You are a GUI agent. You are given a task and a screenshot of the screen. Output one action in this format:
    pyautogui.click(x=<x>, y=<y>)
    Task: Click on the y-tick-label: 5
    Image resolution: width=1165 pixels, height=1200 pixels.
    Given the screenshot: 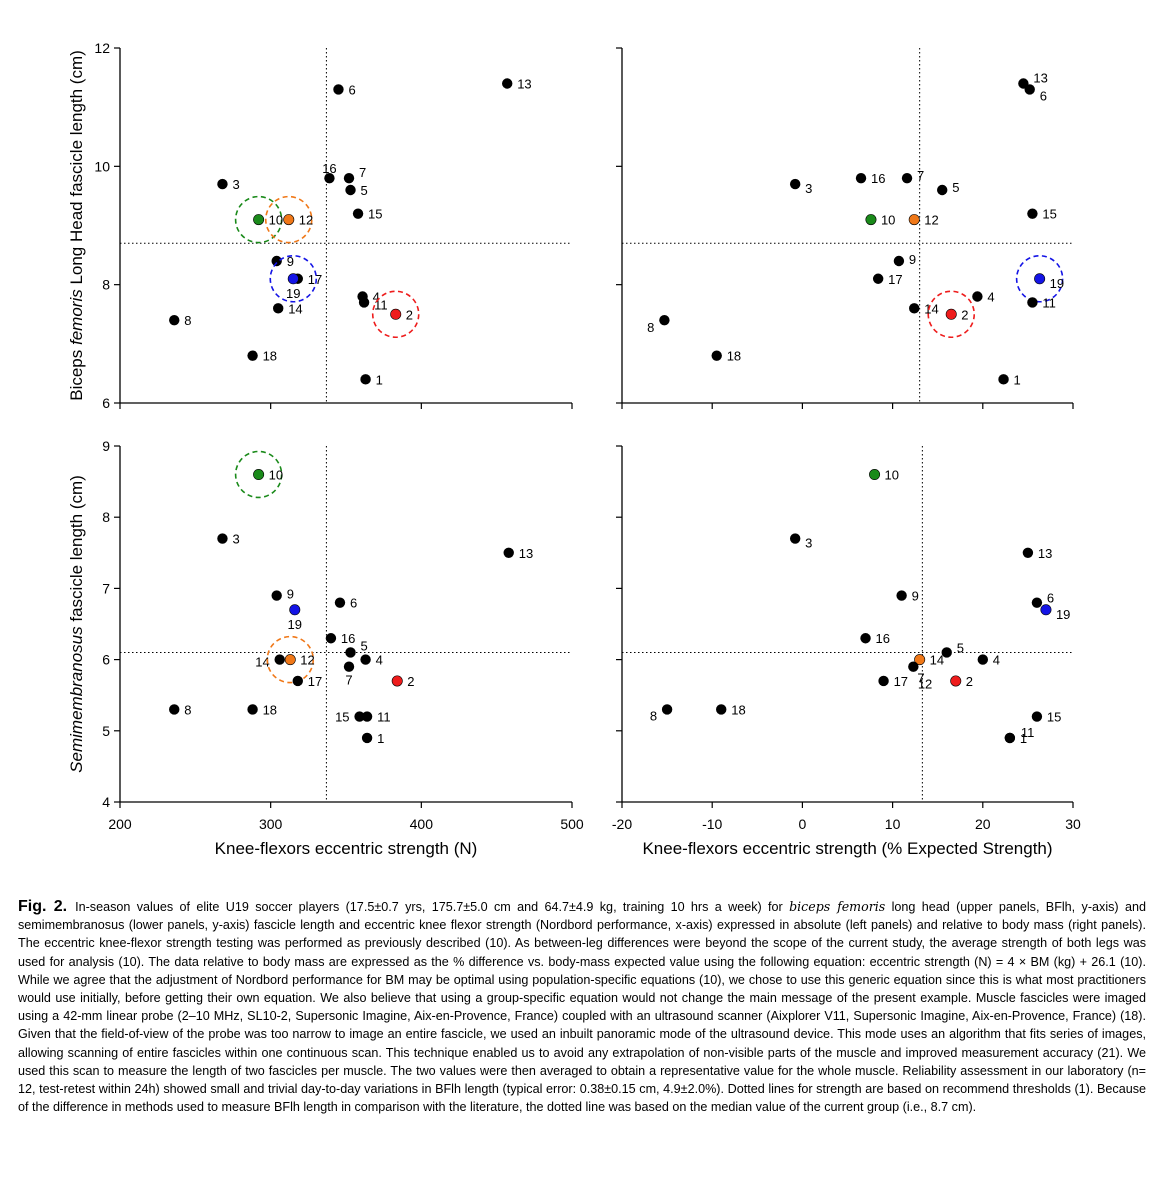 What is the action you would take?
    pyautogui.click(x=106, y=731)
    